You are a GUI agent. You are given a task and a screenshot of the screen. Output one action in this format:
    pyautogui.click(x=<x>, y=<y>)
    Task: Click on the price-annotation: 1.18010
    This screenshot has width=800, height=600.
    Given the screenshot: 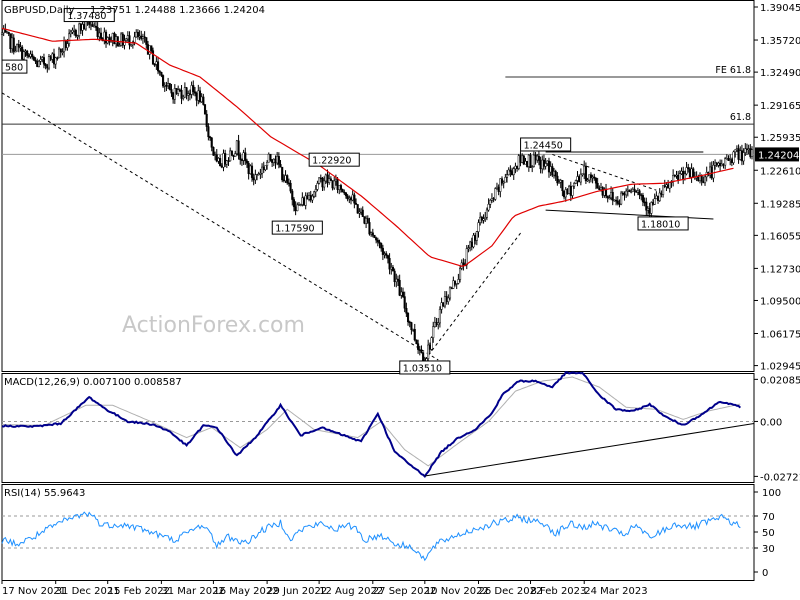 What is the action you would take?
    pyautogui.click(x=663, y=223)
    